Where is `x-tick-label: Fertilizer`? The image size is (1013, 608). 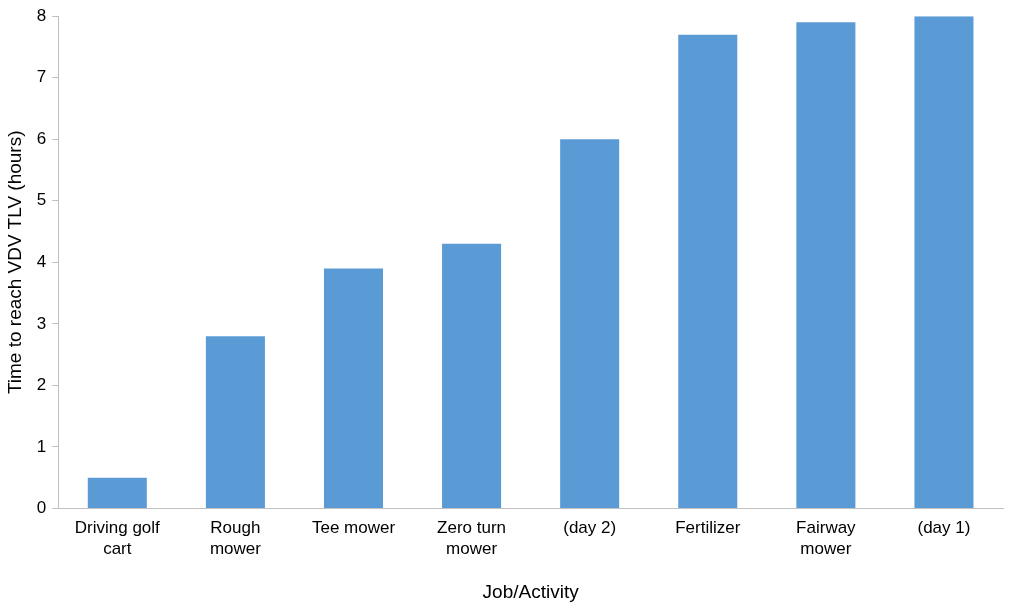 x-tick-label: Fertilizer is located at coordinates (708, 528).